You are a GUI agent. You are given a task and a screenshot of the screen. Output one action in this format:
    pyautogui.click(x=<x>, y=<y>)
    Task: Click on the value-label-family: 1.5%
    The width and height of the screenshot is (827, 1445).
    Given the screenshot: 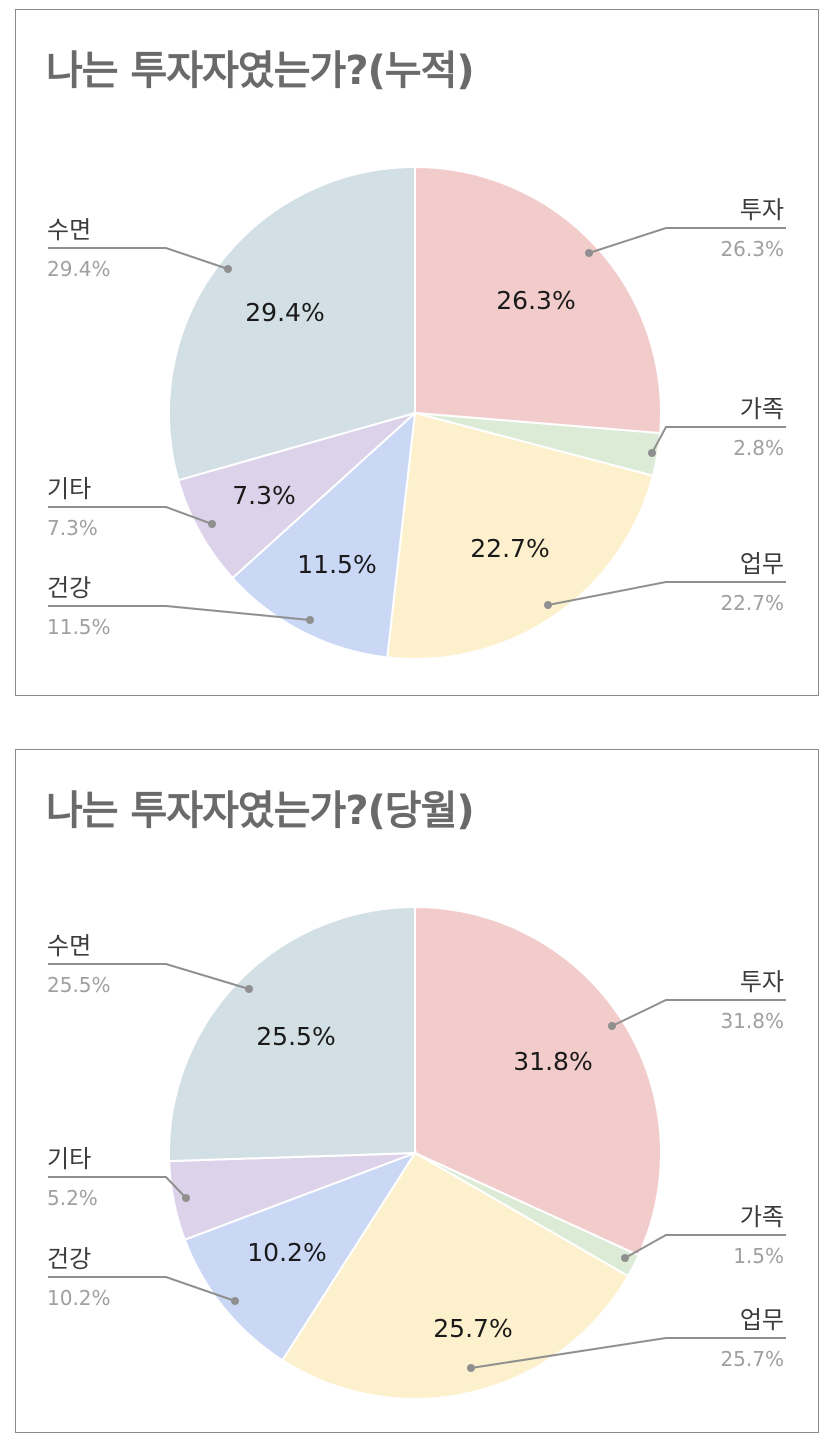 What is the action you would take?
    pyautogui.click(x=758, y=1256)
    